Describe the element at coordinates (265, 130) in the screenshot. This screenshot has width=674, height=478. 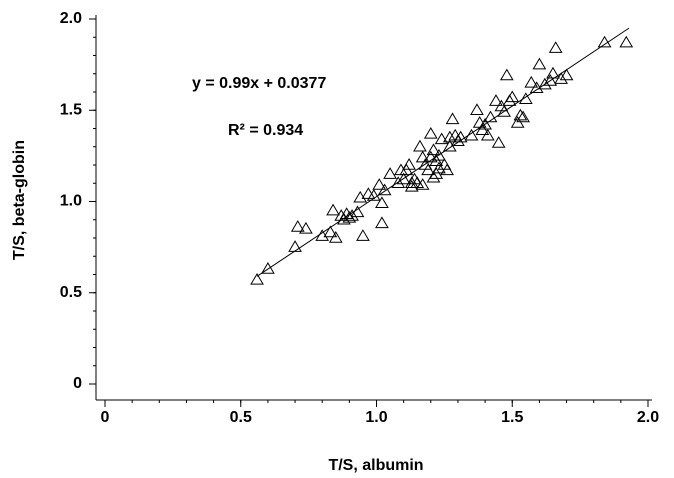
I see `r-squared: R² = 0.934` at that location.